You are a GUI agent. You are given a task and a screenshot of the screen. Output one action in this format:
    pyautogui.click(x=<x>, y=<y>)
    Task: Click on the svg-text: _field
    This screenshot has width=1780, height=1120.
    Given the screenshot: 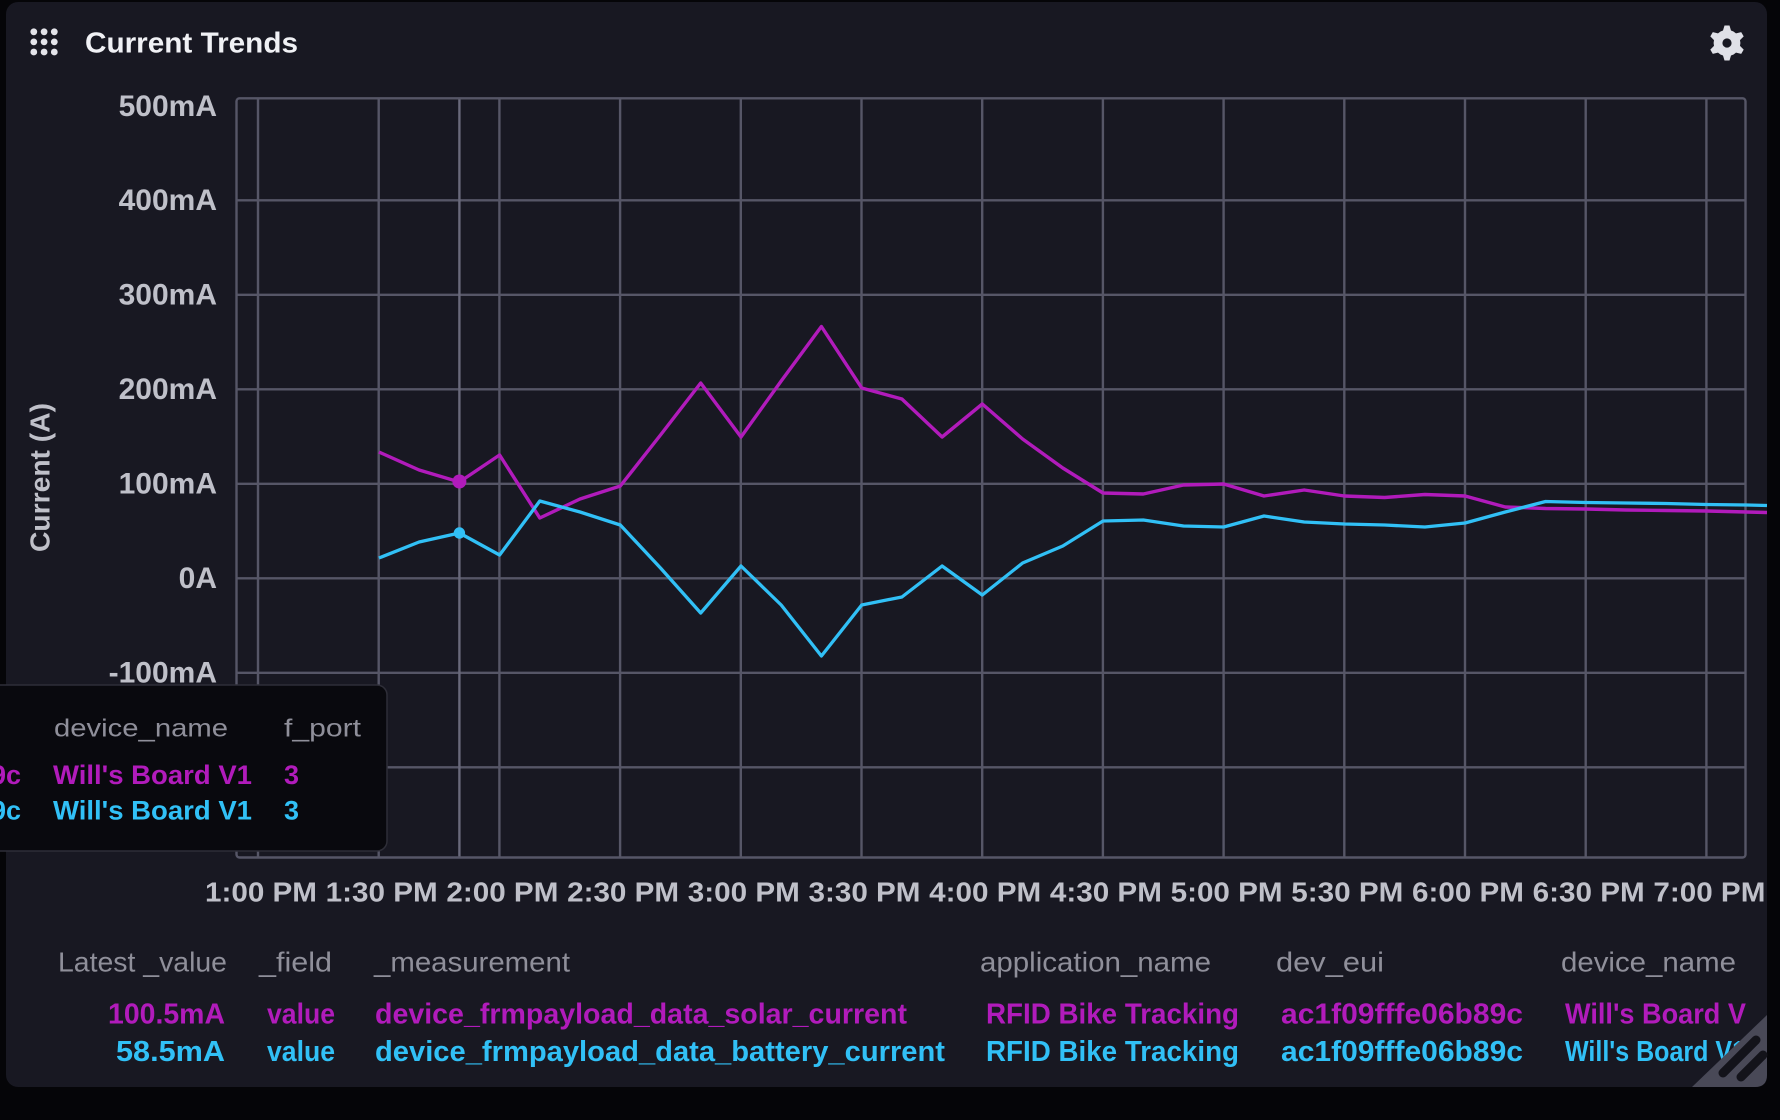 What is the action you would take?
    pyautogui.click(x=295, y=962)
    